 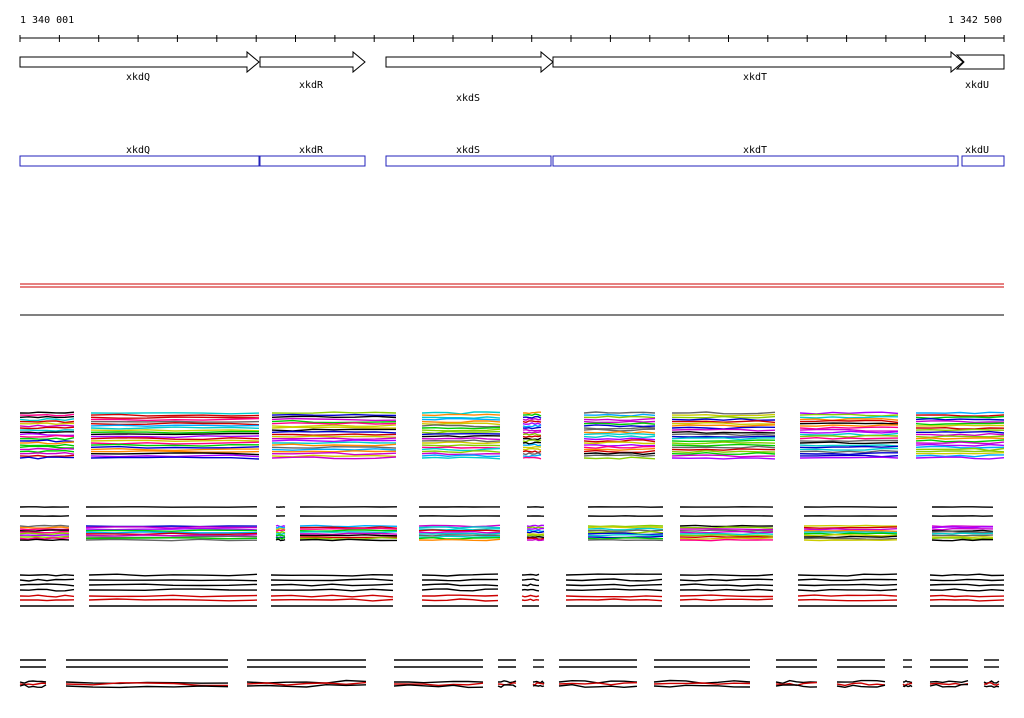 I want to click on track-sparse-coverage, so click(x=509, y=673).